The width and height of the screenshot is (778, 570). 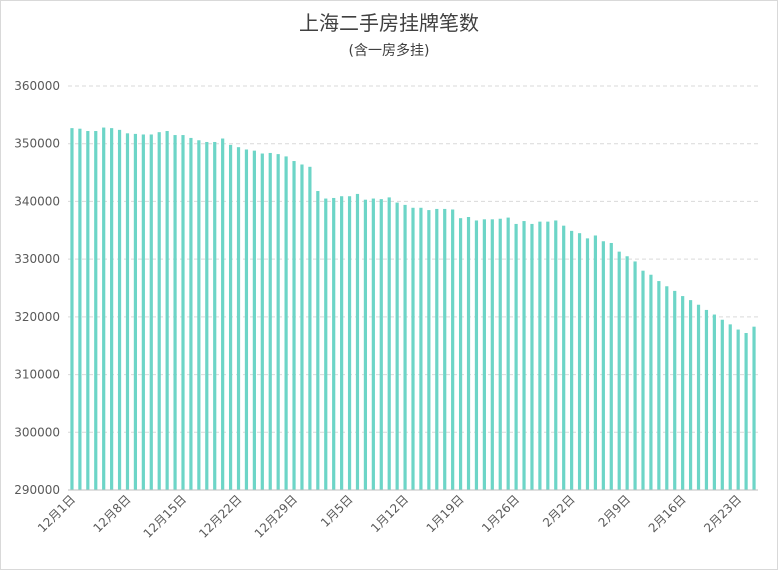 What do you see at coordinates (37, 317) in the screenshot?
I see `y-tick-label: 320000` at bounding box center [37, 317].